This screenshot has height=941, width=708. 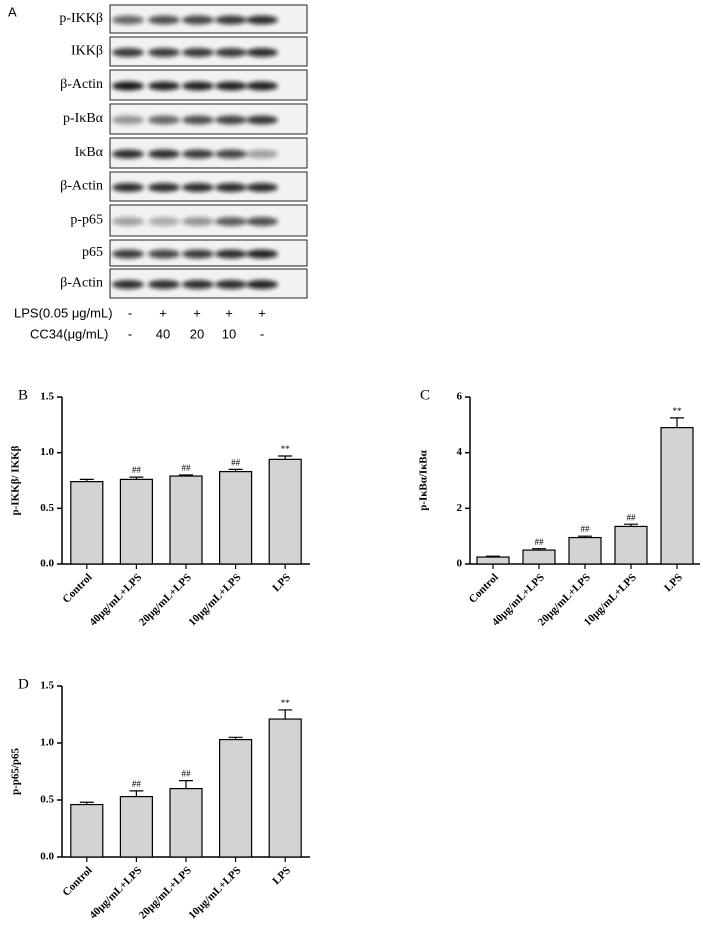 What do you see at coordinates (63, 312) in the screenshot?
I see `treatment-label: LPS(0.05 μg/mL)` at bounding box center [63, 312].